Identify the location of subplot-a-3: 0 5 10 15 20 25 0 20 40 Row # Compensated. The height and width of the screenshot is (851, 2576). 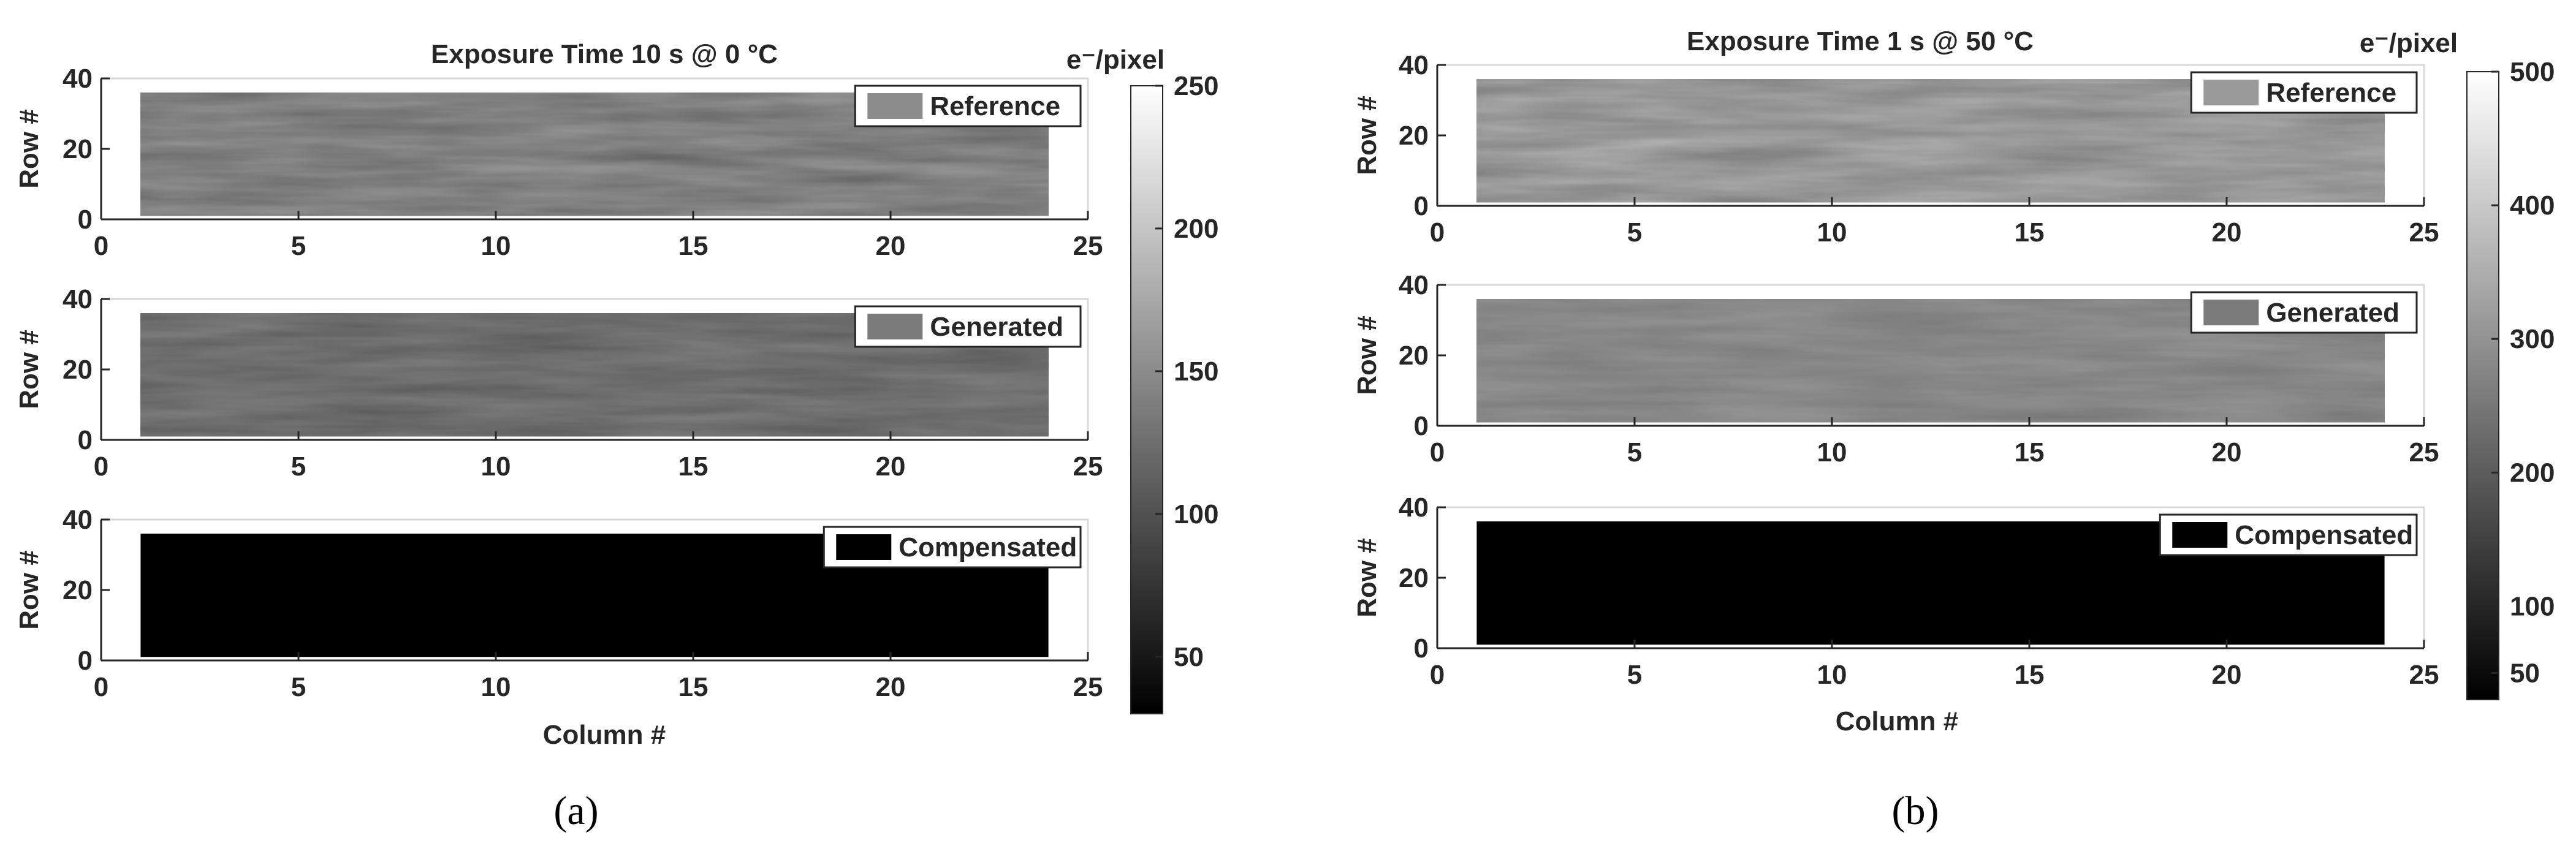
(558, 603).